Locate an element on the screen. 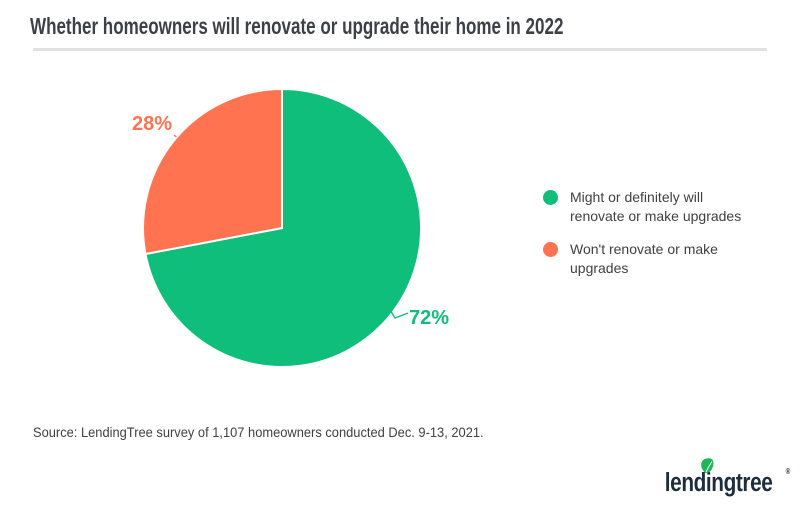  leaf-icon is located at coordinates (707, 465).